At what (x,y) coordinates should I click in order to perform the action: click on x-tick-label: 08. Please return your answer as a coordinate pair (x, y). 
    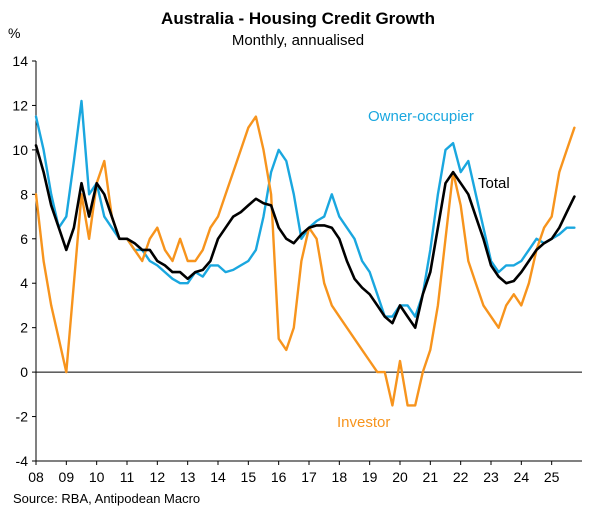
    Looking at the image, I should click on (36, 477).